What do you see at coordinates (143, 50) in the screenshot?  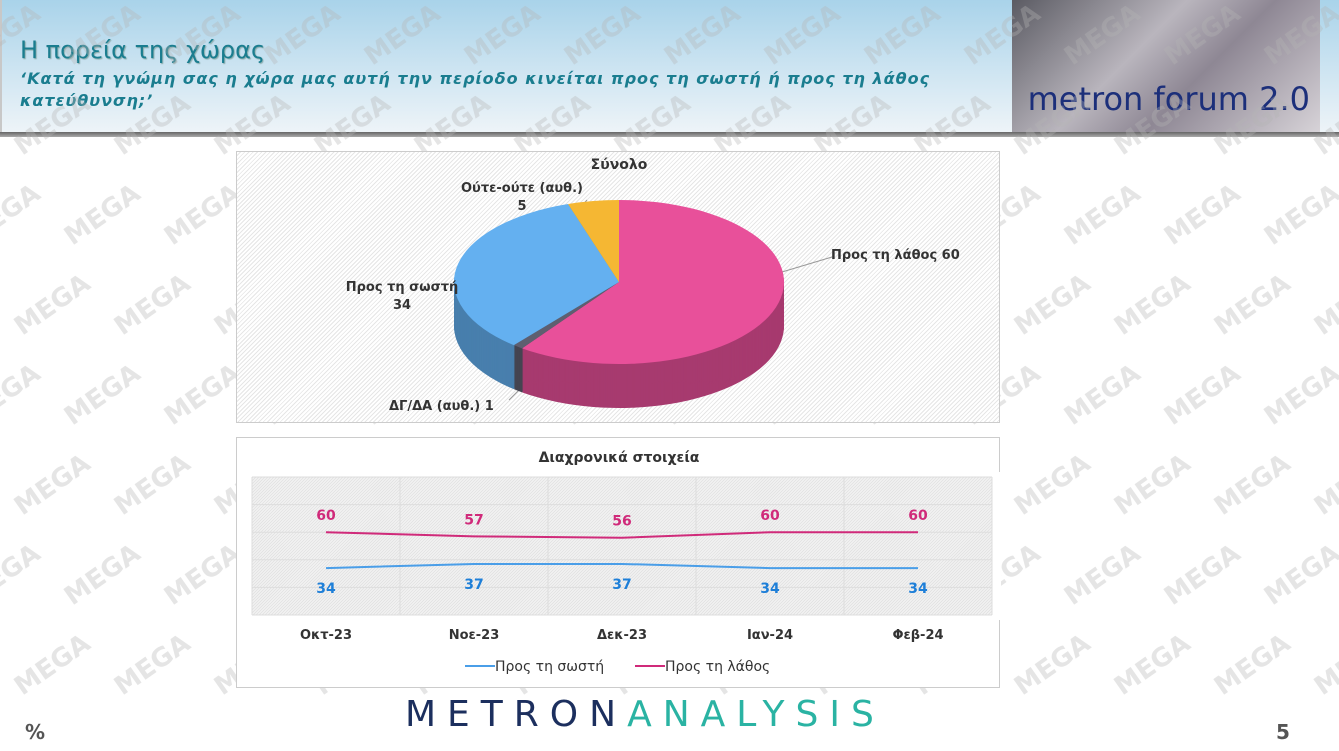 I see `page-title: Η πορεία της χώρας` at bounding box center [143, 50].